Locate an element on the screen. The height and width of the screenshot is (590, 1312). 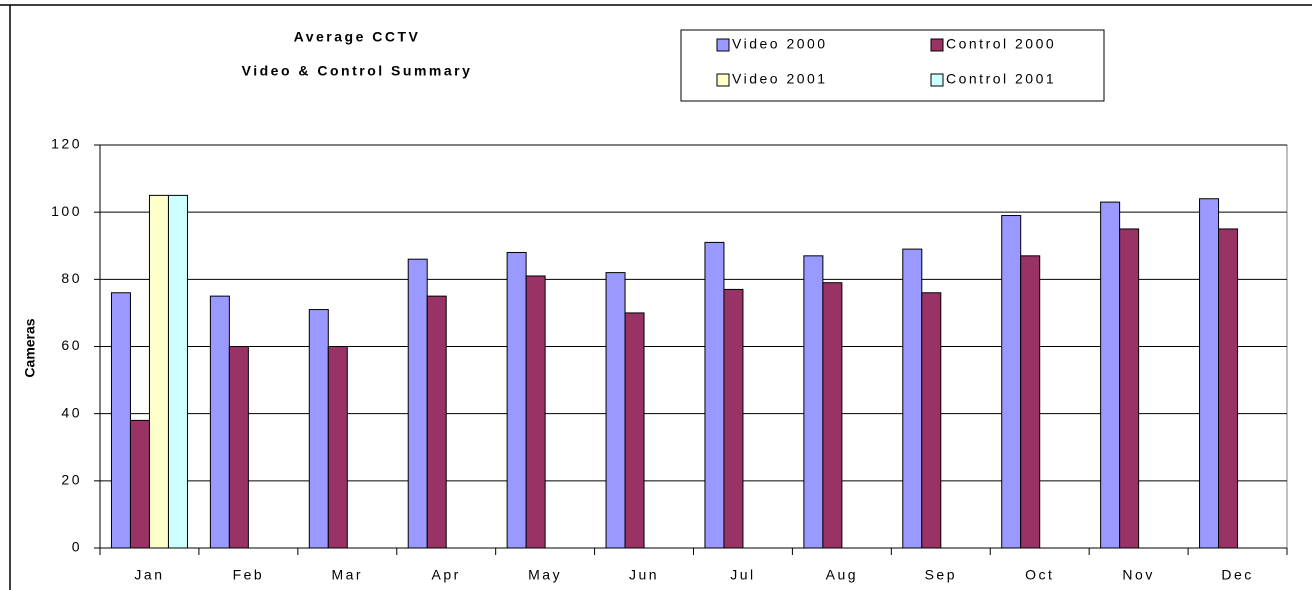
y-tick-label: 120 is located at coordinates (66, 144).